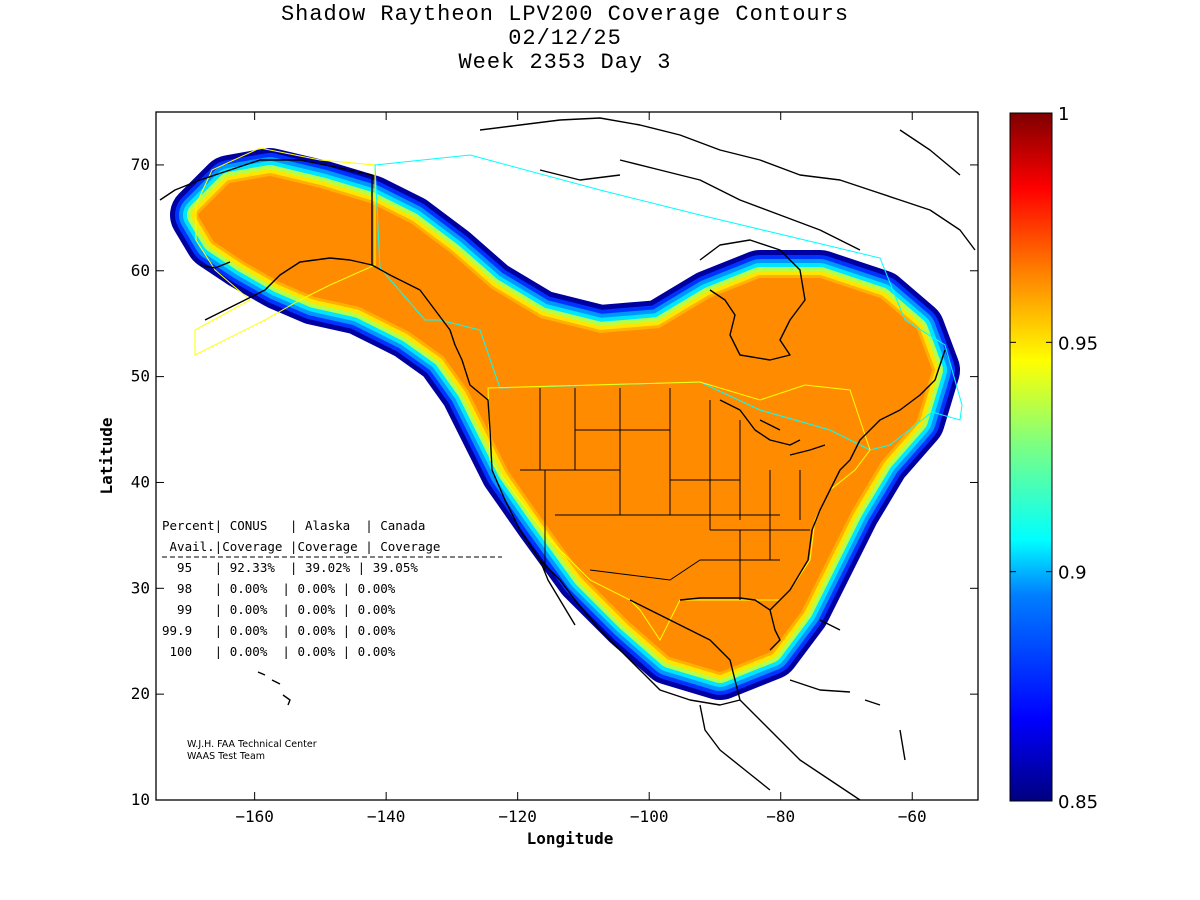  What do you see at coordinates (252, 744) in the screenshot?
I see `credit-line-1: W.J.H. FAA Technical Center` at bounding box center [252, 744].